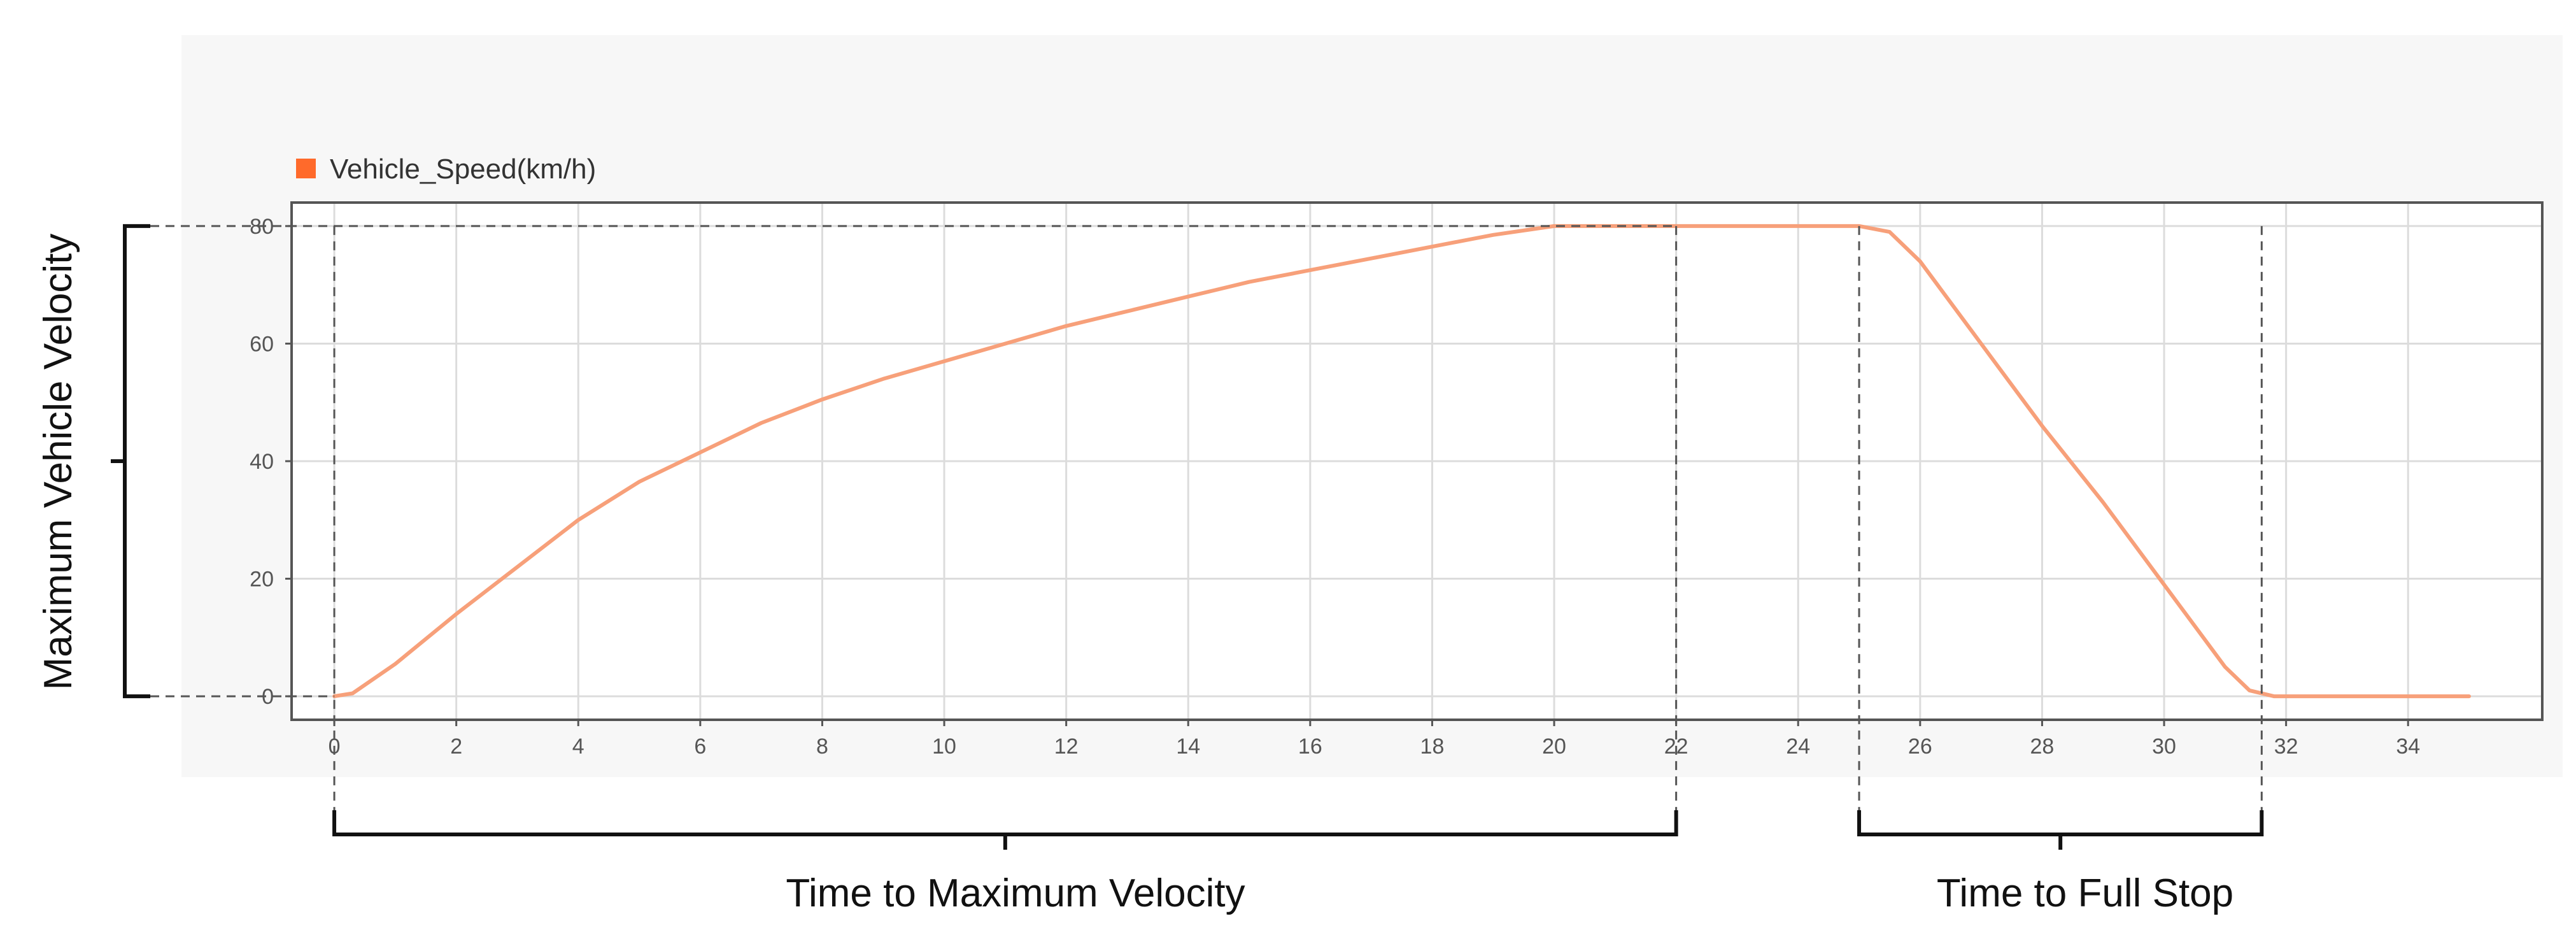  Describe the element at coordinates (2085, 893) in the screenshot. I see `annotation-label-time-to-full-stop: Time to Full Stop` at that location.